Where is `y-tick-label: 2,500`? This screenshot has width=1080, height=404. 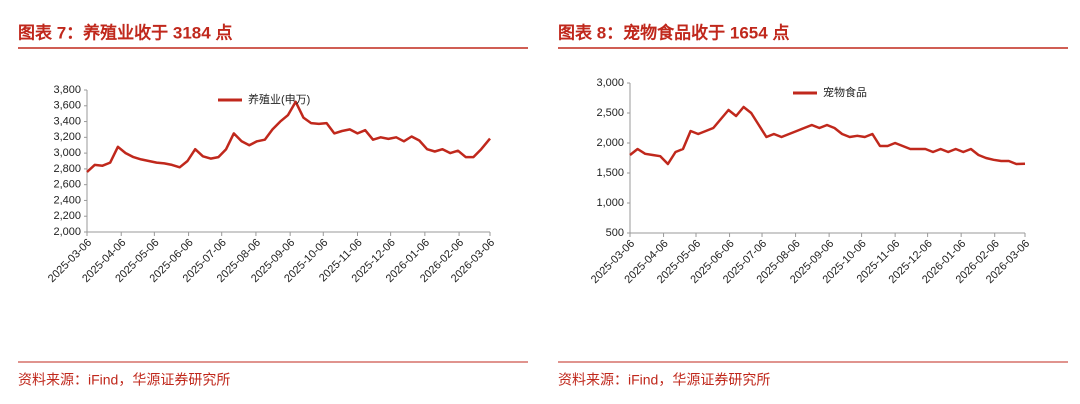 y-tick-label: 2,500 is located at coordinates (610, 113).